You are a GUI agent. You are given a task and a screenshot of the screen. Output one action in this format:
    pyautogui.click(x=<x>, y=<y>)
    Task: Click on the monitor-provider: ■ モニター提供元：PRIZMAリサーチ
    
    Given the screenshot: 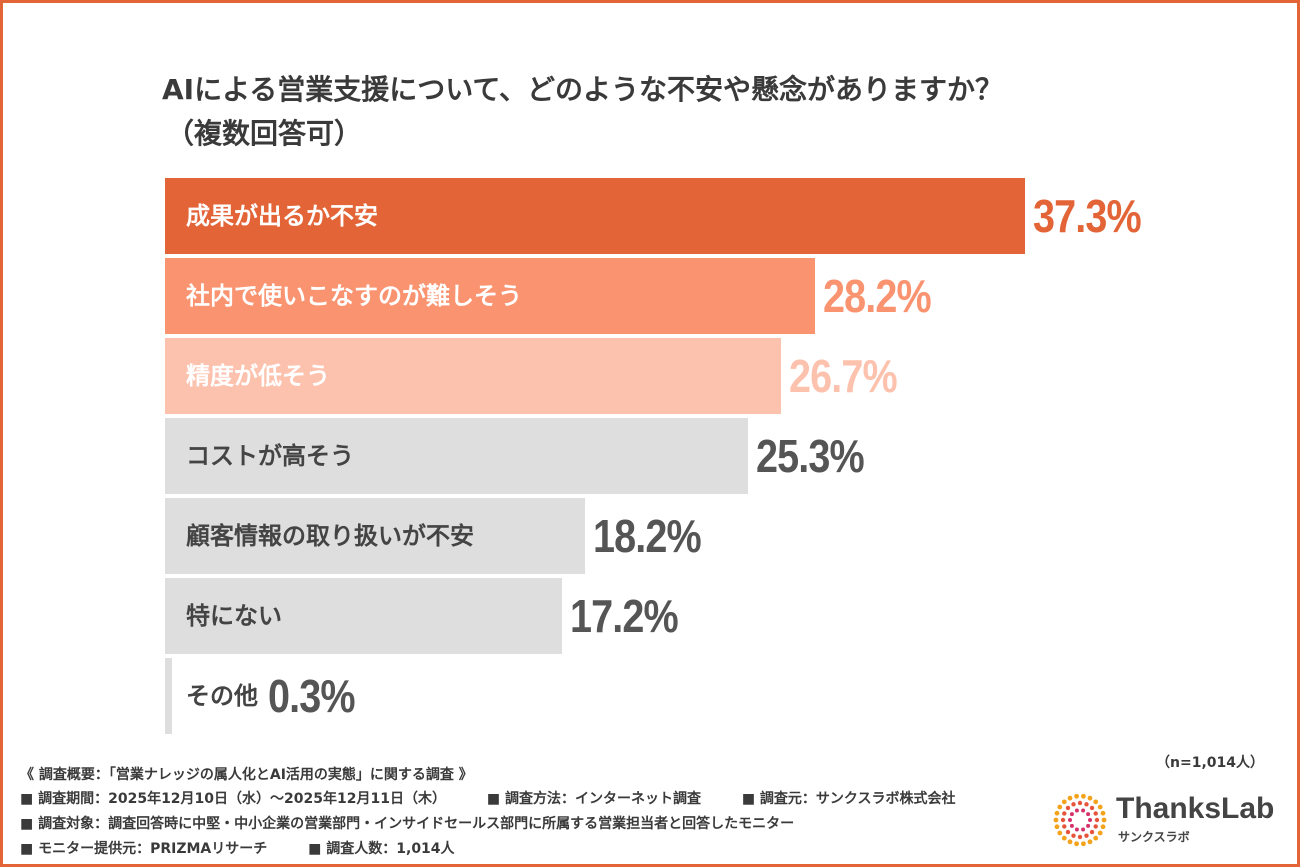 What is the action you would take?
    pyautogui.click(x=144, y=849)
    